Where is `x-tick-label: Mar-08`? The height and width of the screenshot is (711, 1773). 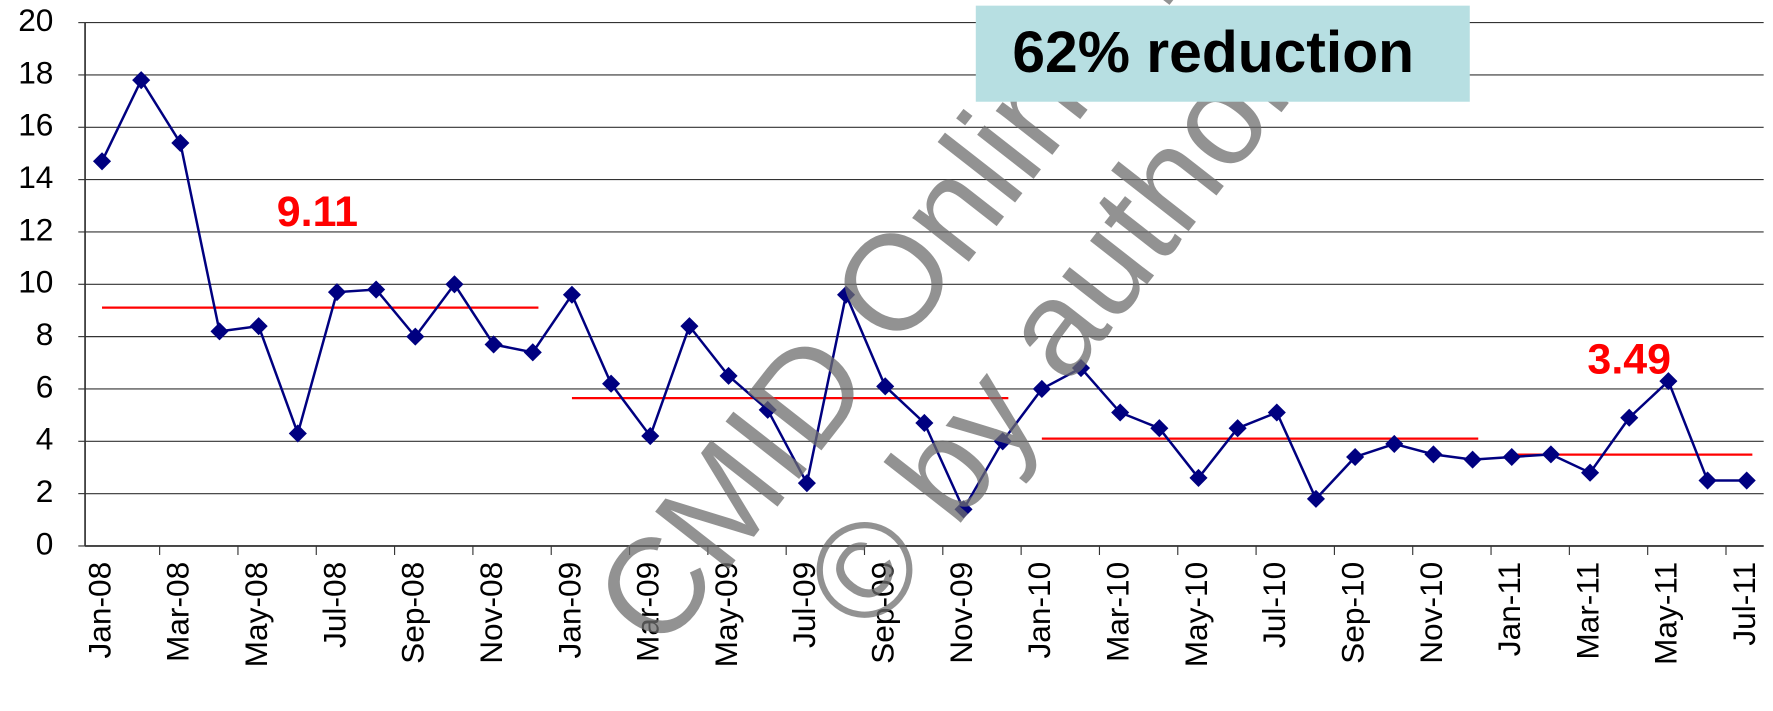 x-tick-label: Mar-08 is located at coordinates (178, 612).